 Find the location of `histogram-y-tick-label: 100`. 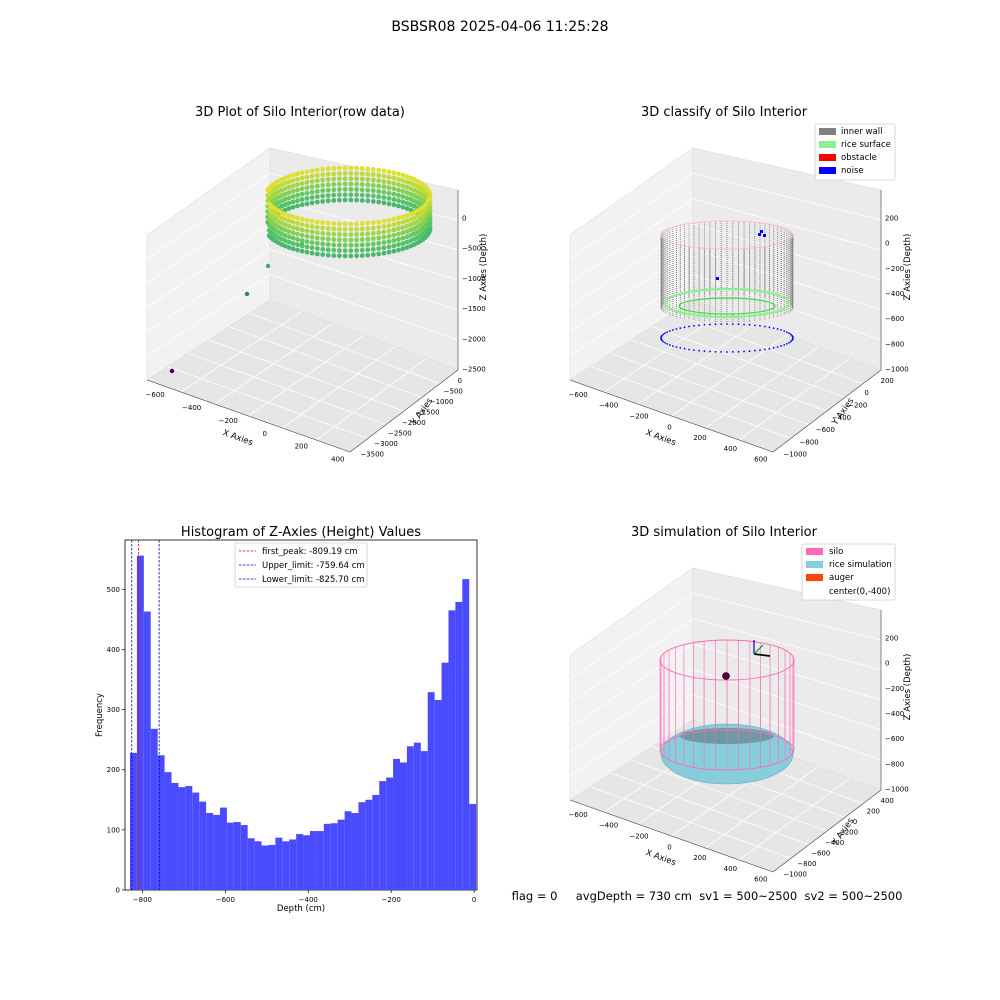

histogram-y-tick-label: 100 is located at coordinates (113, 830).